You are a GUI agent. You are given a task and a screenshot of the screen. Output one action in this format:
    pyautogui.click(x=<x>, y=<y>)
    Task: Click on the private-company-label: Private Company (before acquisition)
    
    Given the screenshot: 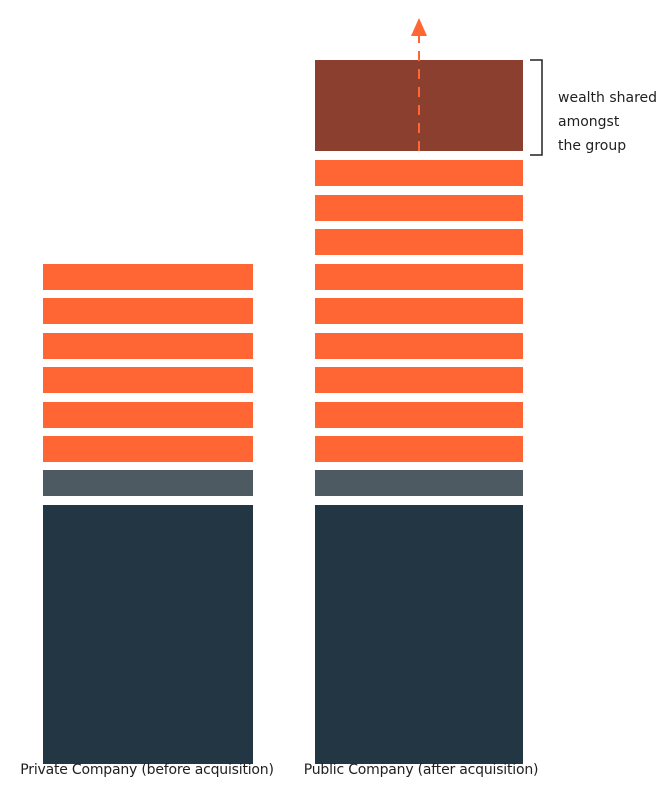 What is the action you would take?
    pyautogui.click(x=147, y=770)
    